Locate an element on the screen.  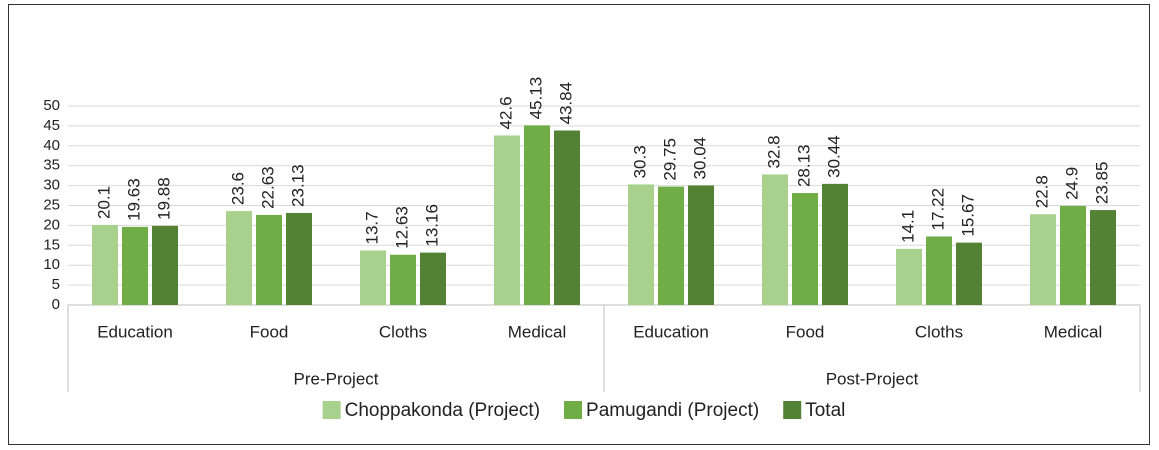
data-label: 14.1 is located at coordinates (907, 226).